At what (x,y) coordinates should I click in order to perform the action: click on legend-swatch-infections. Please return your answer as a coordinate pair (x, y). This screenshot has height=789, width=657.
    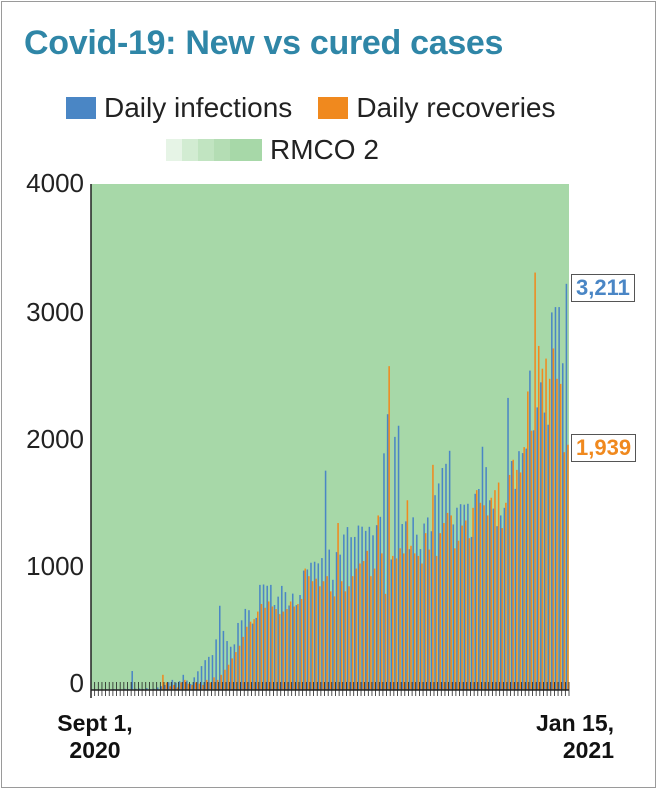
    Looking at the image, I should click on (81, 108).